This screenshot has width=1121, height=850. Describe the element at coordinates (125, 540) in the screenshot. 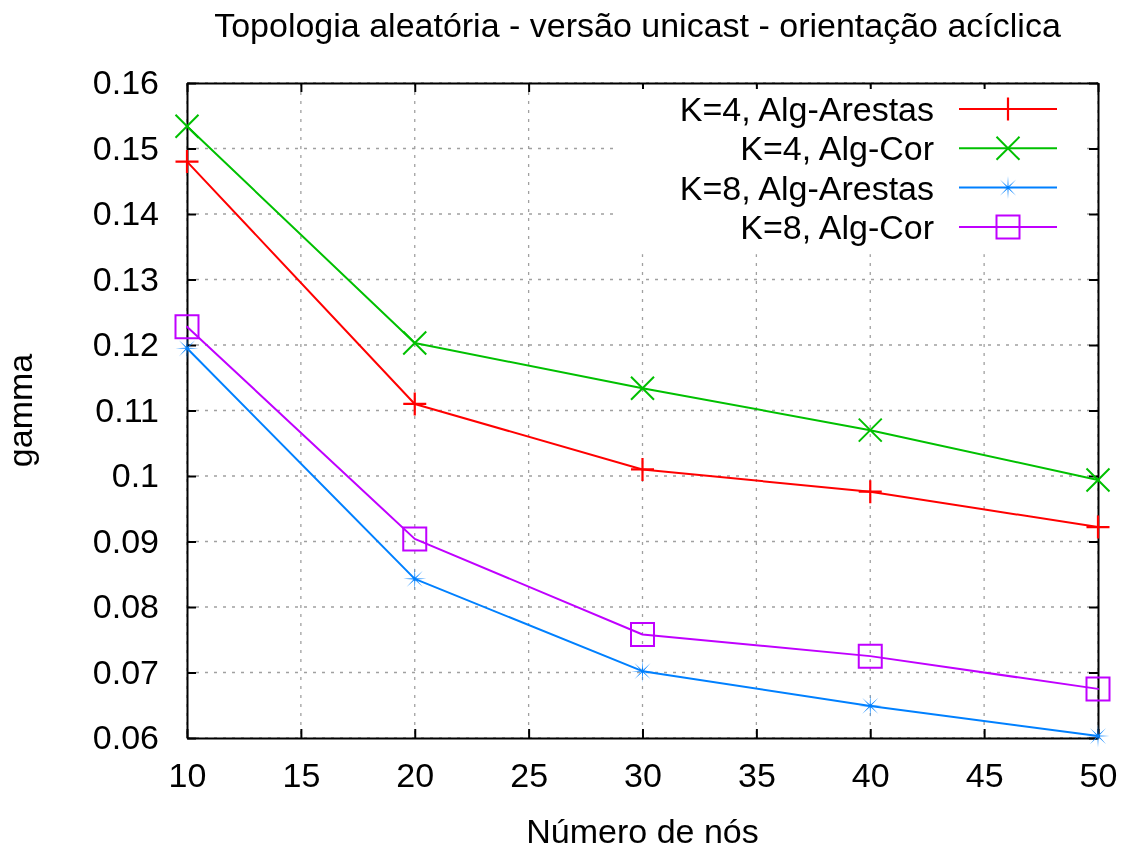

I see `y-tick-label: 0.09` at that location.